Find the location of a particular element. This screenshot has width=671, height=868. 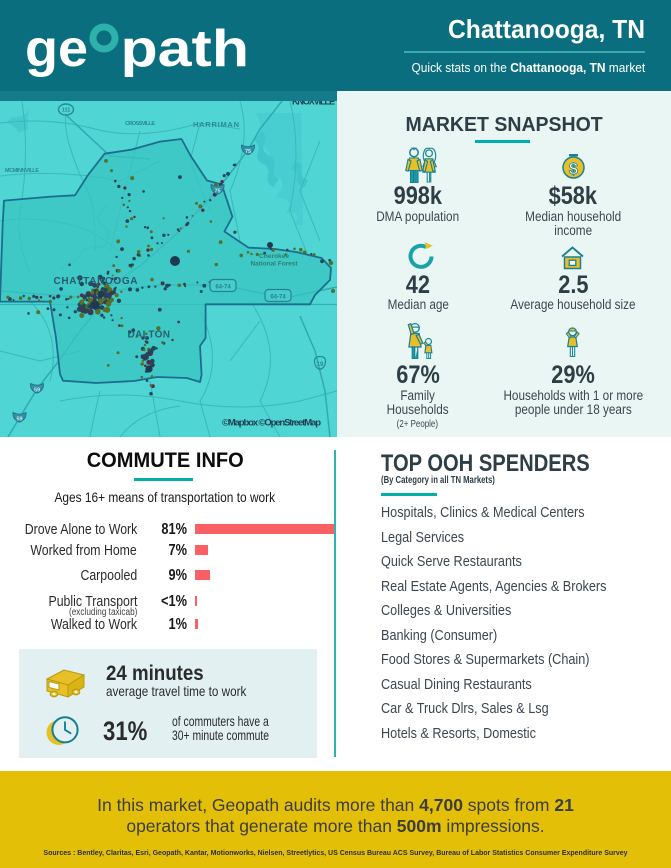

svg-text: DALTON is located at coordinates (150, 335).